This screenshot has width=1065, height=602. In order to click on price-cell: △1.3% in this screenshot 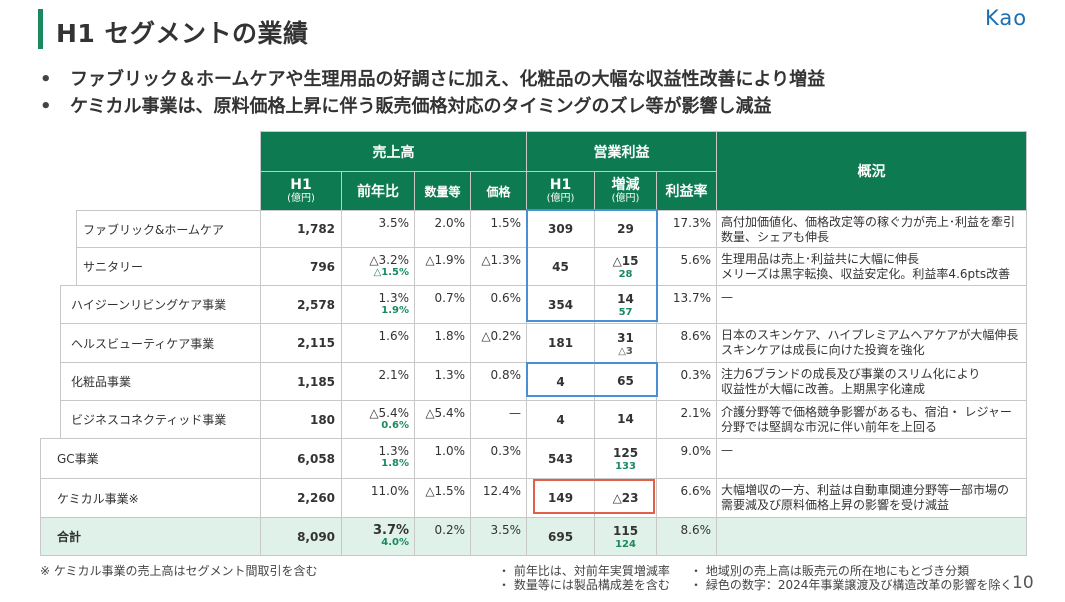, I will do `click(499, 266)`.